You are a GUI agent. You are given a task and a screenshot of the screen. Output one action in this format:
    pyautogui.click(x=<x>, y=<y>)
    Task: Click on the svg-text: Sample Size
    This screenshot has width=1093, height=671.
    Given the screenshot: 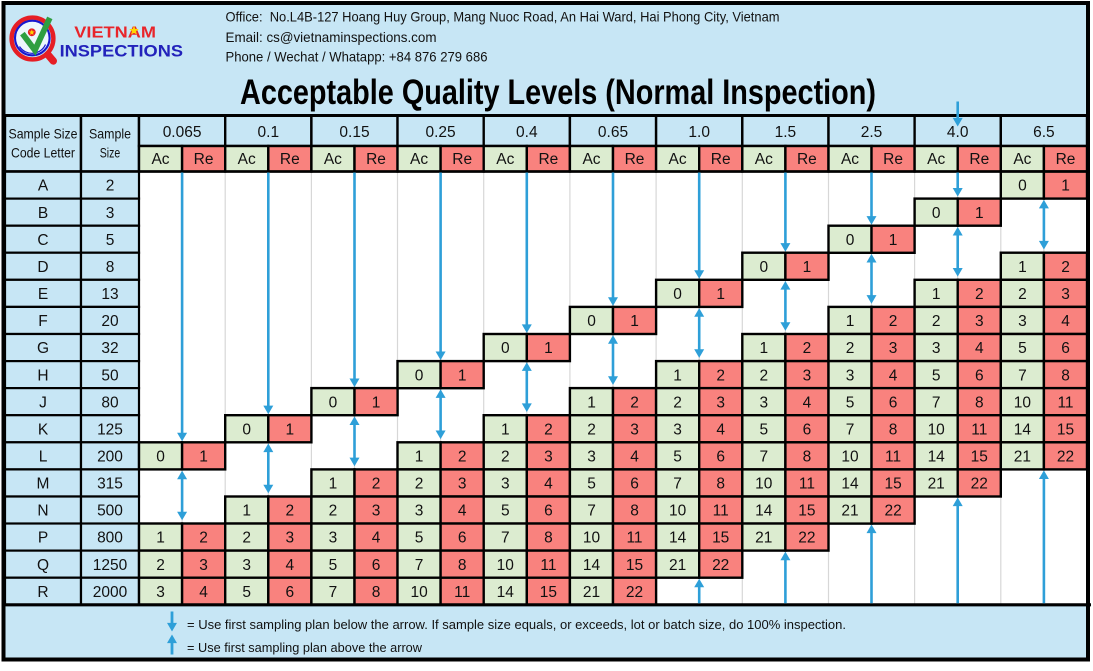 What is the action you would take?
    pyautogui.click(x=43, y=133)
    